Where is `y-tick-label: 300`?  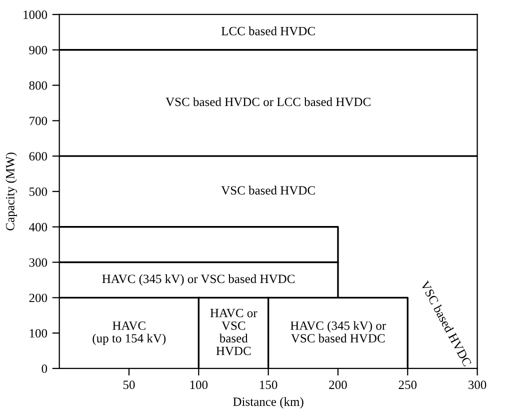 y-tick-label: 300 is located at coordinates (38, 262).